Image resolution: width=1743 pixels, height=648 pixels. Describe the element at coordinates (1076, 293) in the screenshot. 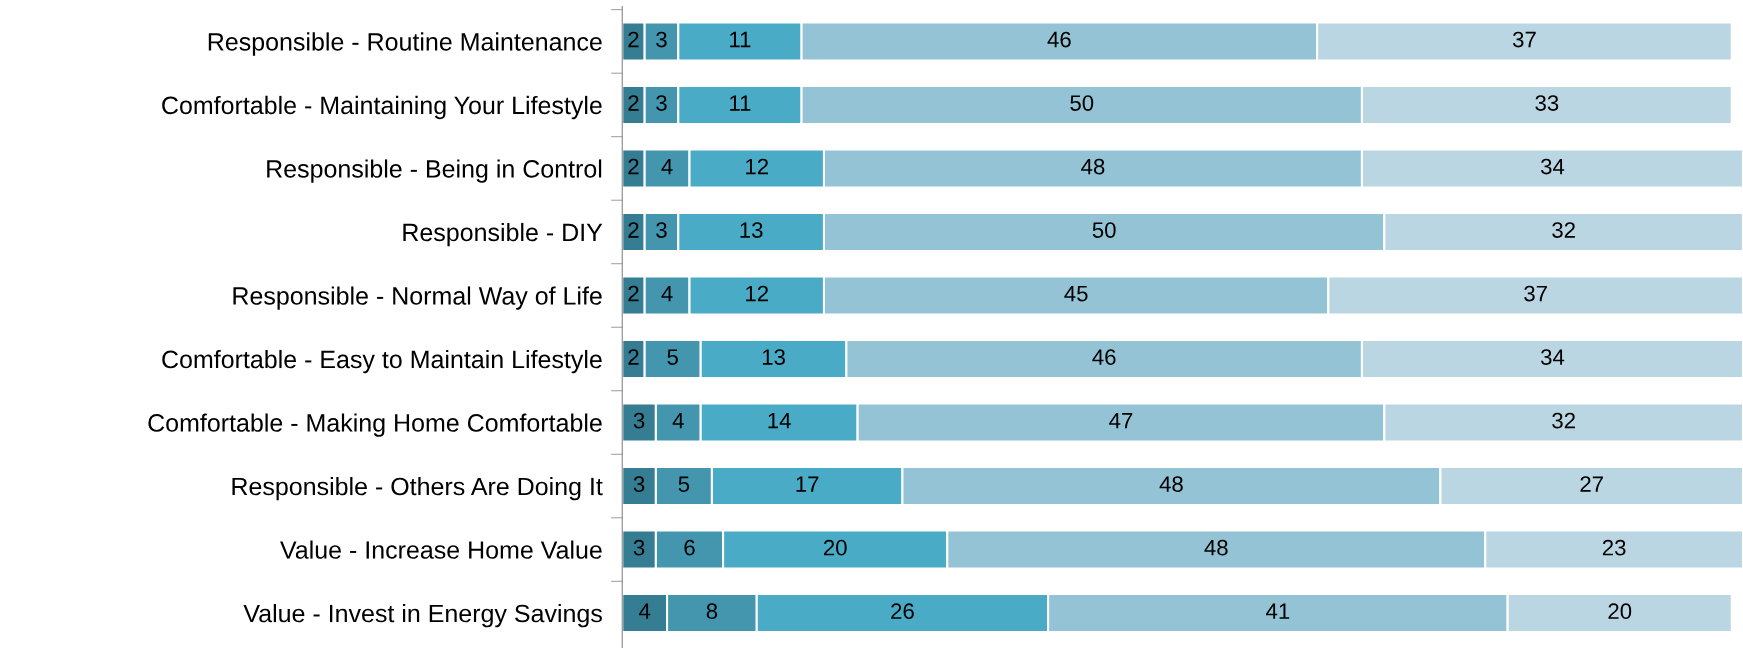

I see `data-label: 45` at that location.